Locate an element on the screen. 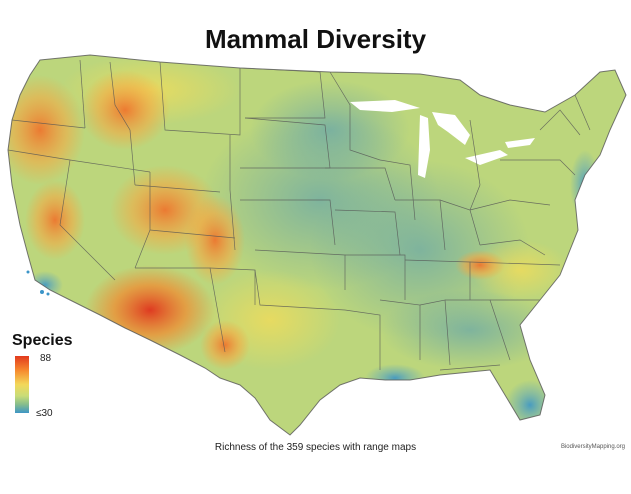  source-credit: BiodiversityMapping.org is located at coordinates (592, 447).